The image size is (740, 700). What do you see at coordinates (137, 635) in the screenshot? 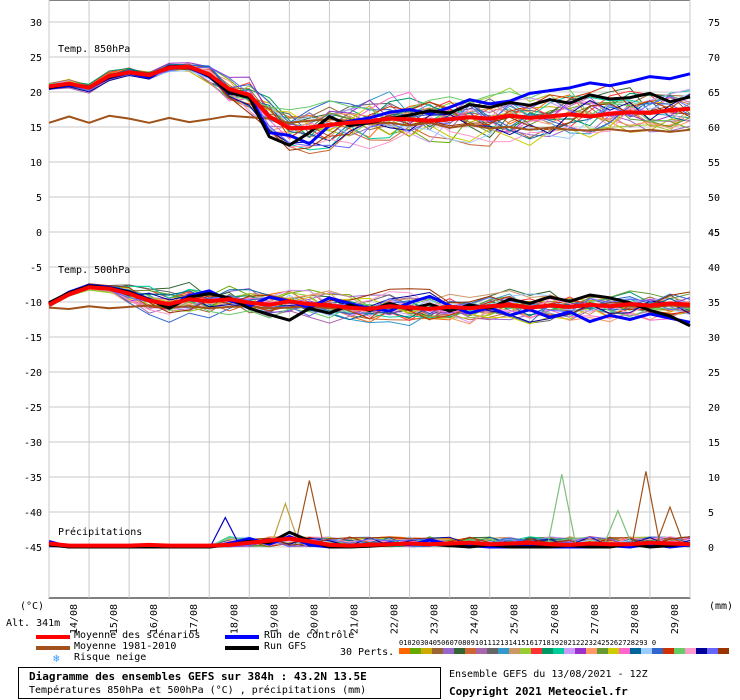
I see `legend-mean-scenarios-label: Moyenne des scénarios` at bounding box center [137, 635].